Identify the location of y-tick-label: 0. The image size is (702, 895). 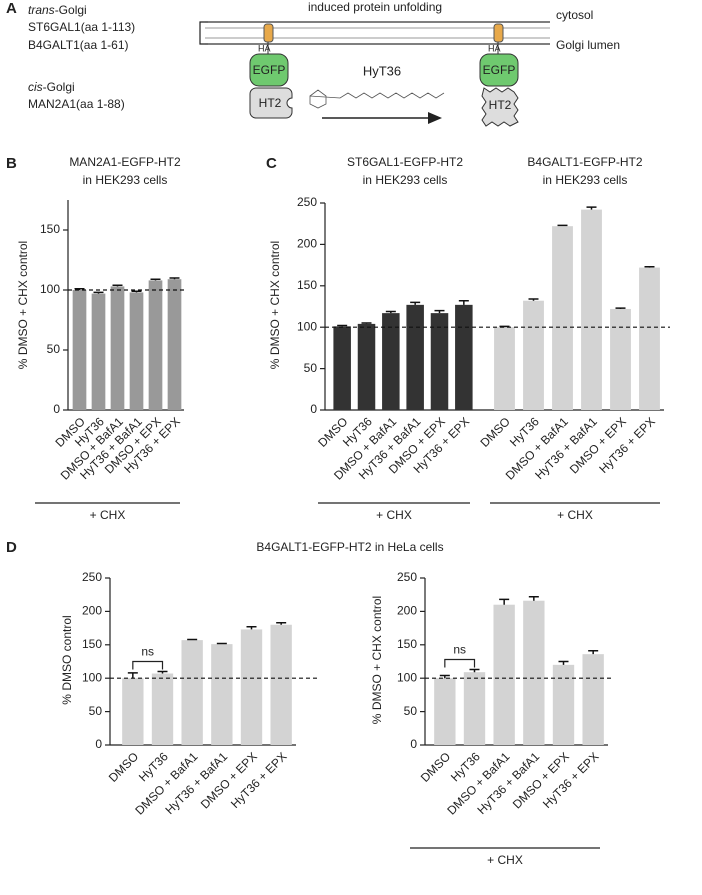
(56, 409).